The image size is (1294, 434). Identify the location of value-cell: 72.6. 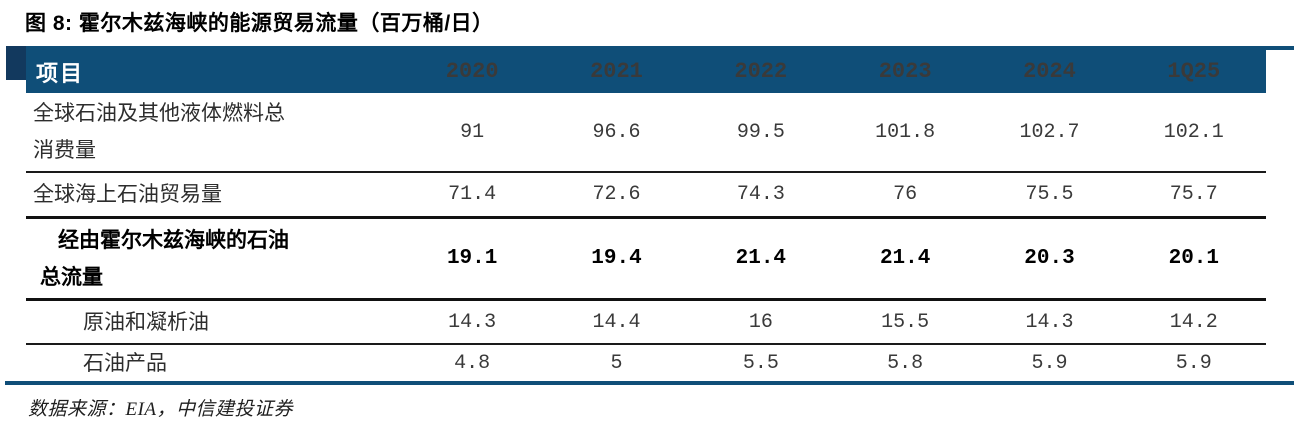
(616, 194).